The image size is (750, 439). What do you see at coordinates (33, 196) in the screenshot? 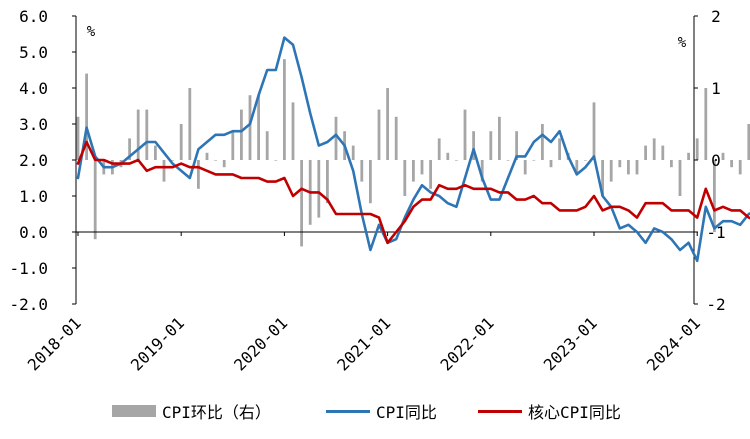
I see `left-tick-label: 1.0` at bounding box center [33, 196].